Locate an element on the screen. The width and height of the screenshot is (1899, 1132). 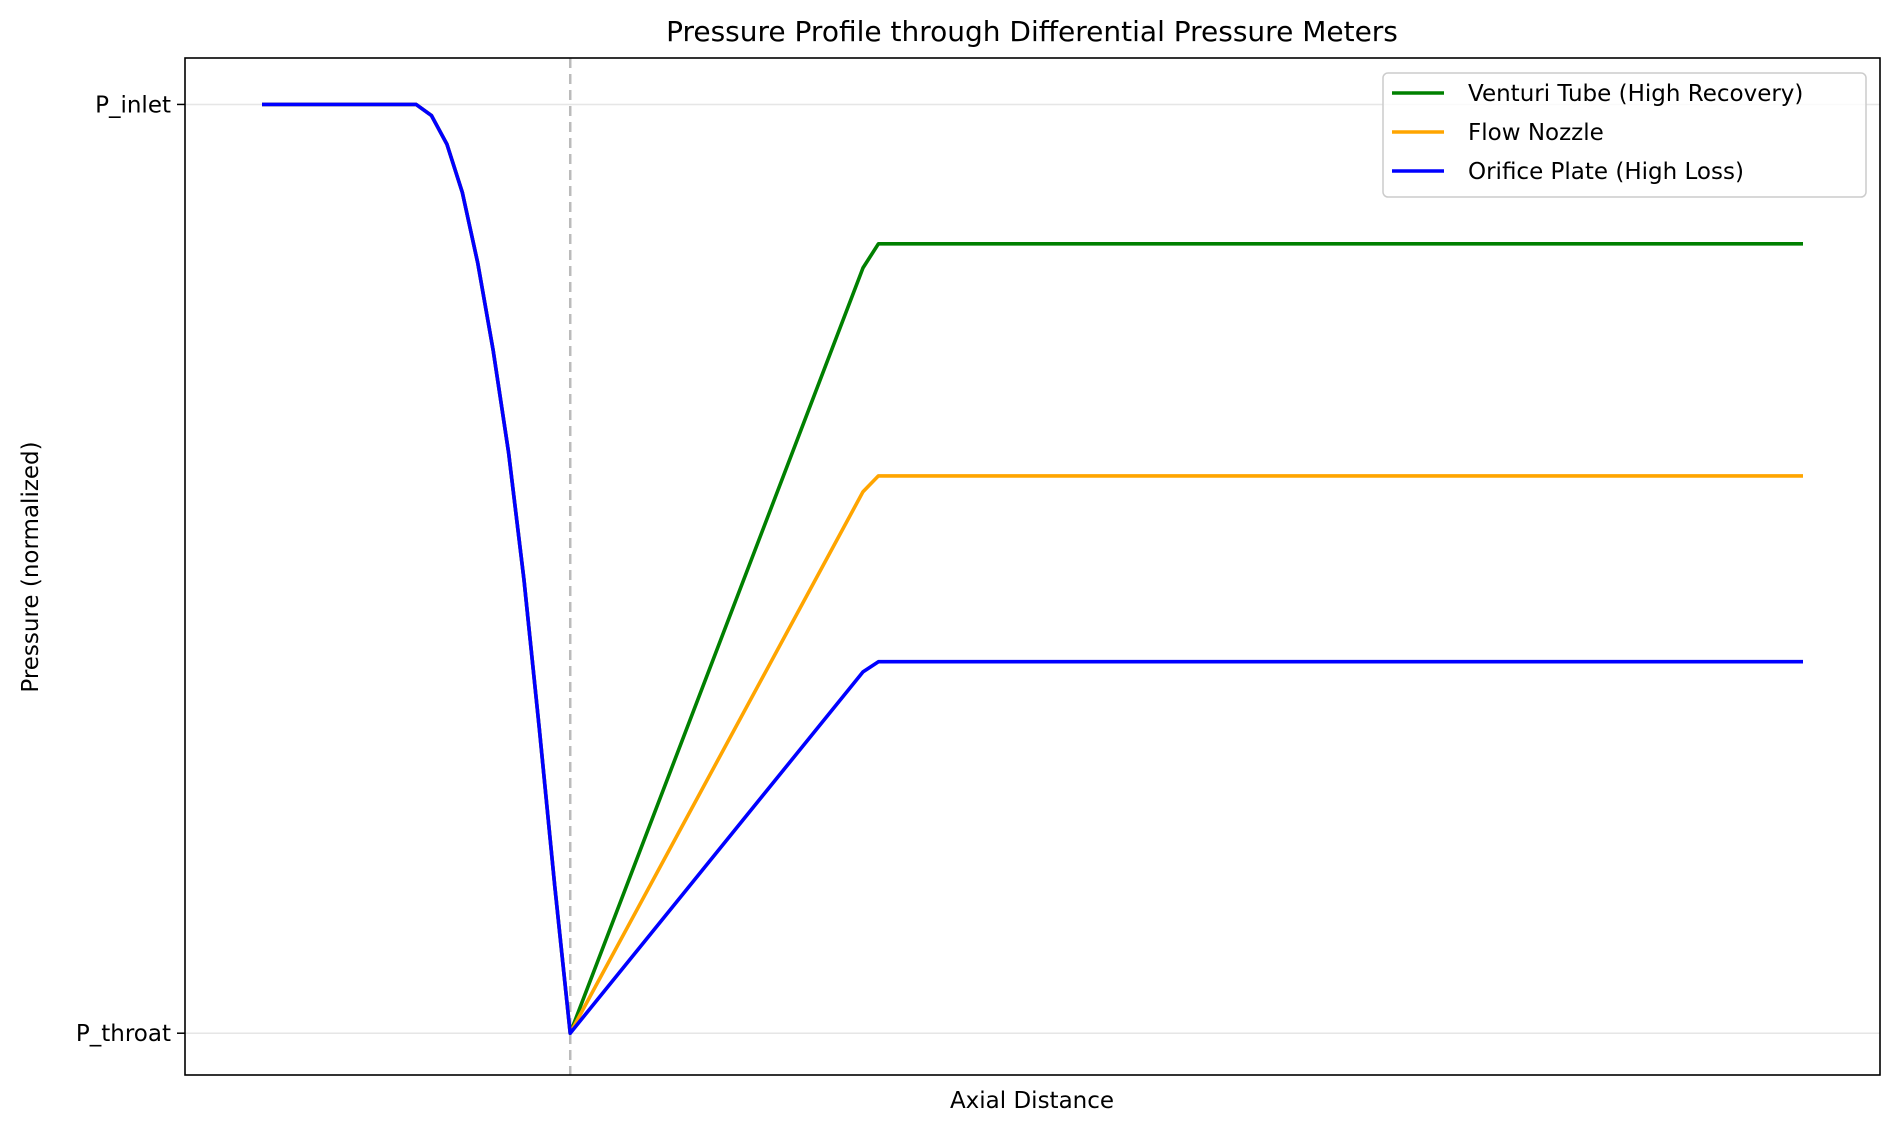
y-tick-label: P_throat is located at coordinates (123, 1034).